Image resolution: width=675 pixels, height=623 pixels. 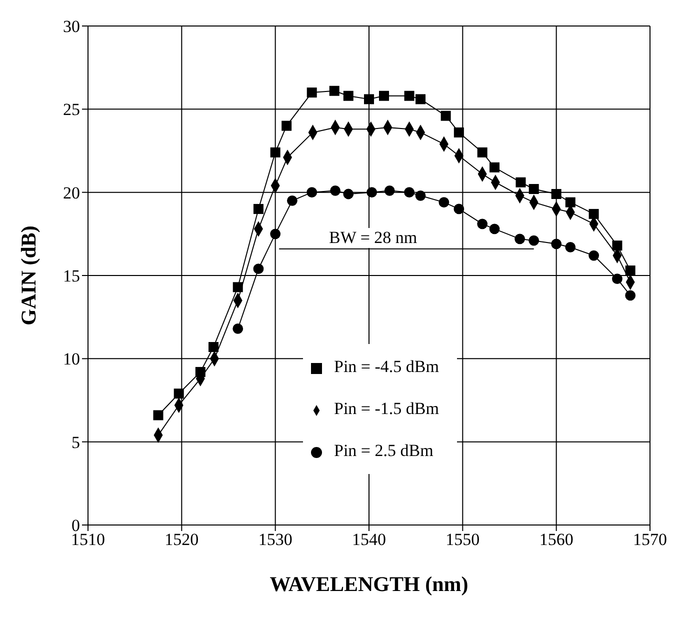 What do you see at coordinates (275, 540) in the screenshot?
I see `x-tick-label: 1530` at bounding box center [275, 540].